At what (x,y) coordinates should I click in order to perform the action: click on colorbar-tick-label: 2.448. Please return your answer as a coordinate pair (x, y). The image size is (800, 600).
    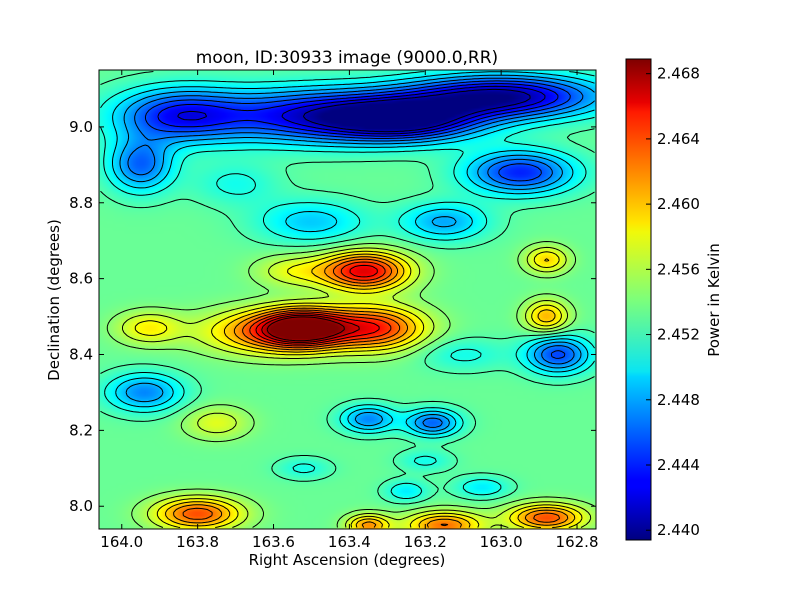
    Looking at the image, I should click on (678, 400).